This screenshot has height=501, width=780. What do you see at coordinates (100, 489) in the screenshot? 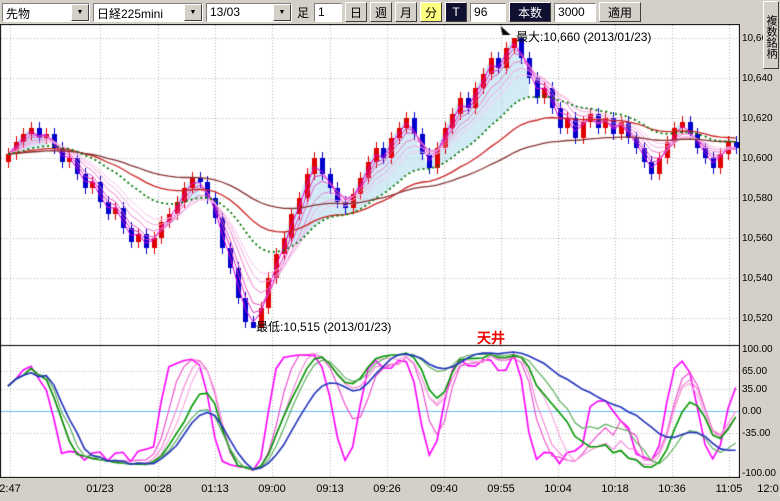
I see `time-axis-label: 01/23` at bounding box center [100, 489].